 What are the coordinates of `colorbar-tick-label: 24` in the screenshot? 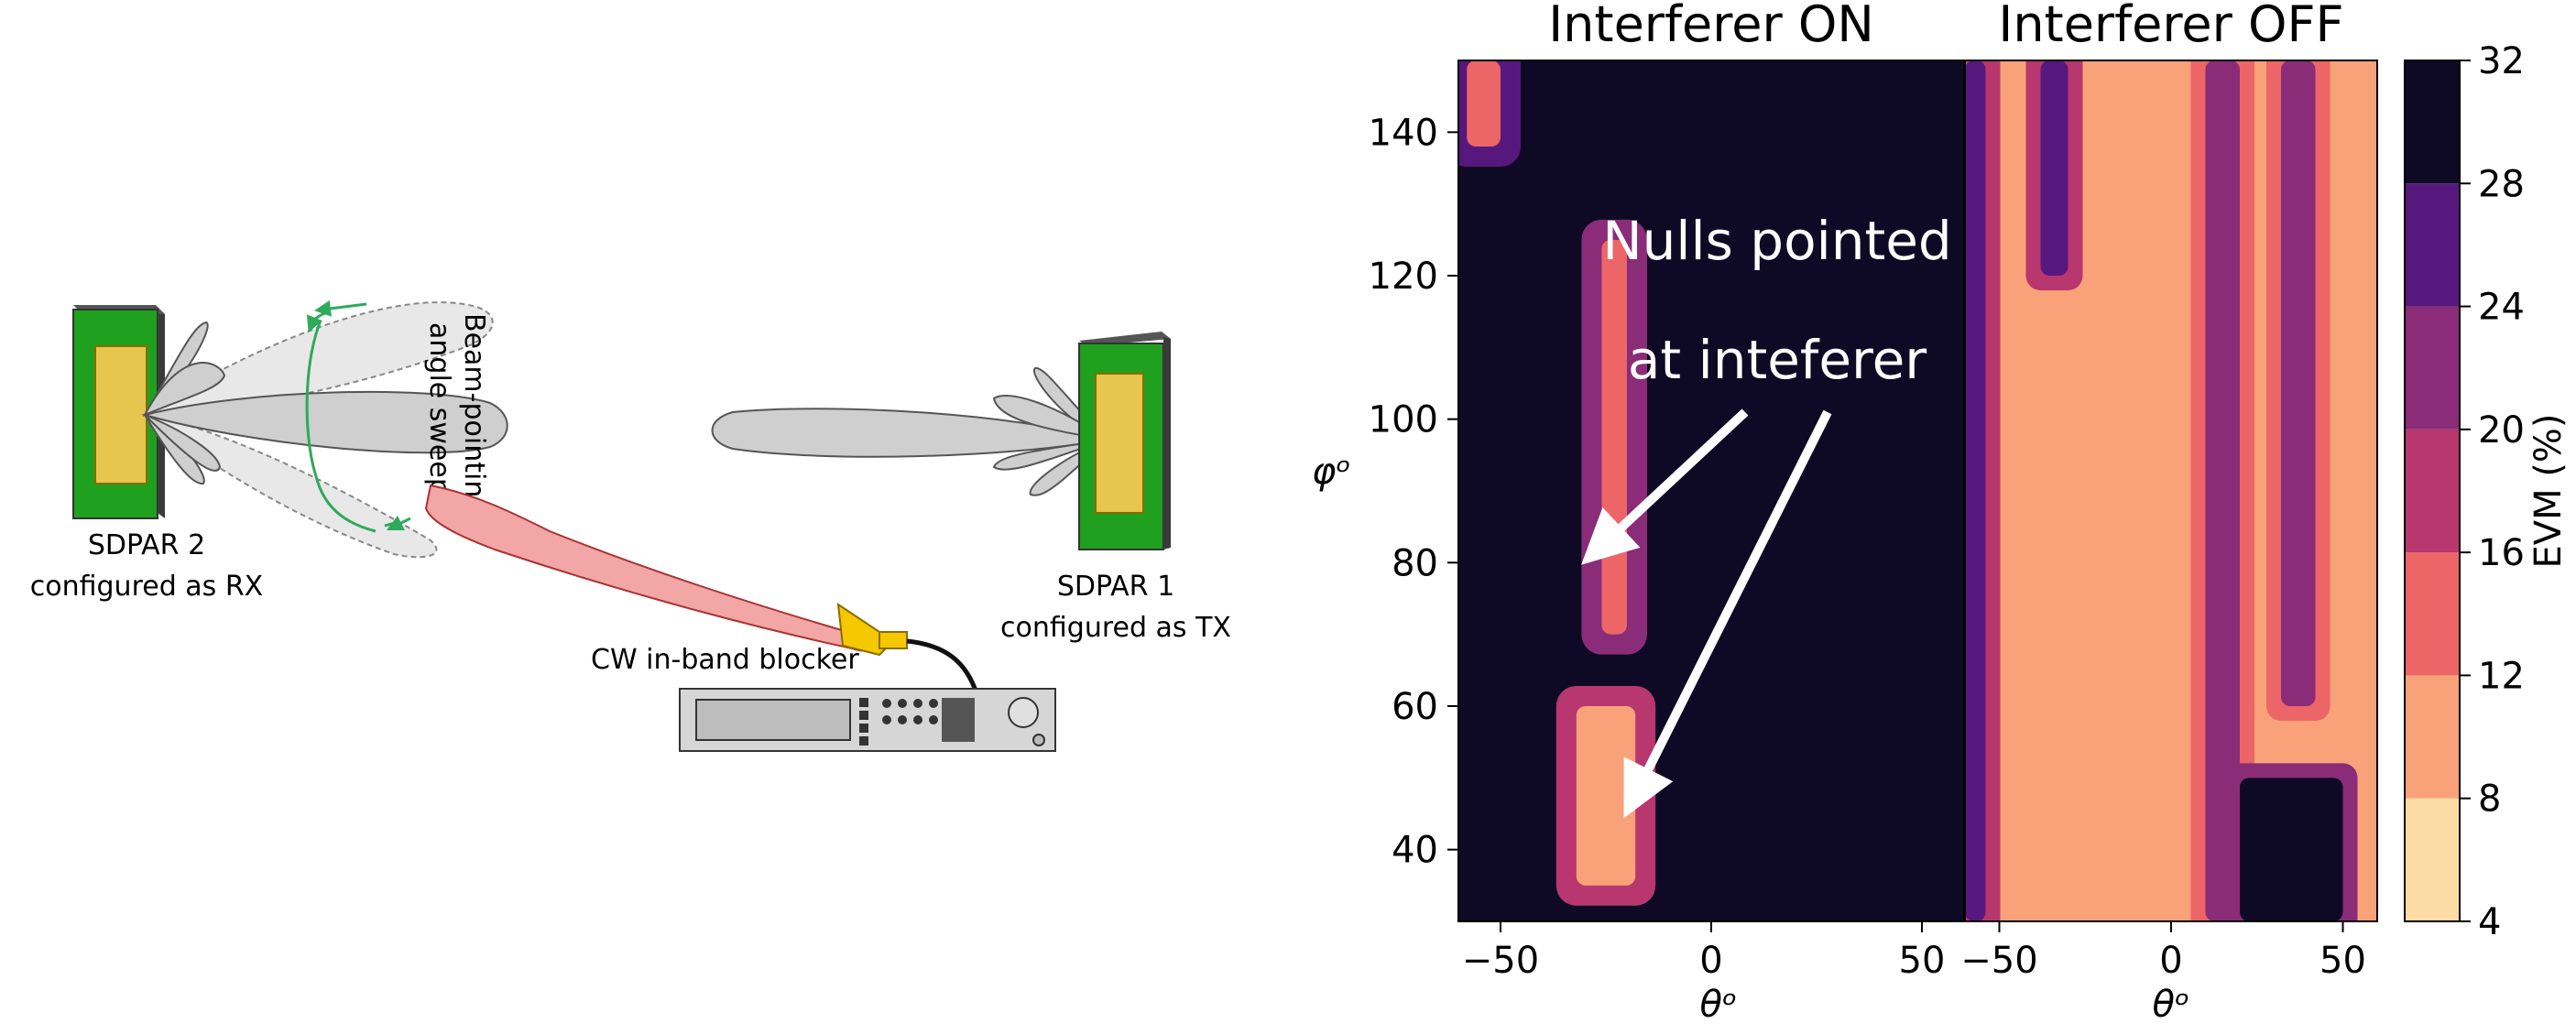 It's located at (2501, 308).